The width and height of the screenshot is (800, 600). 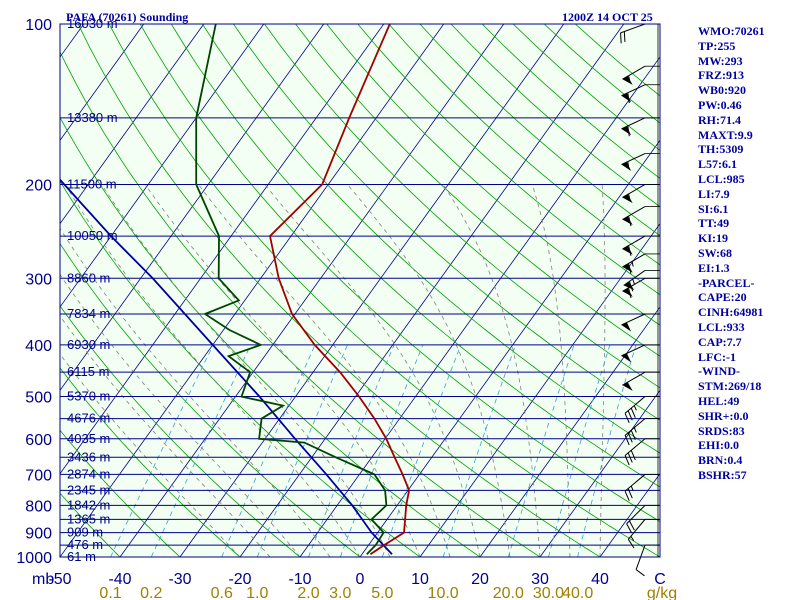 What do you see at coordinates (508, 592) in the screenshot?
I see `mixing-ratio-label: 20.0` at bounding box center [508, 592].